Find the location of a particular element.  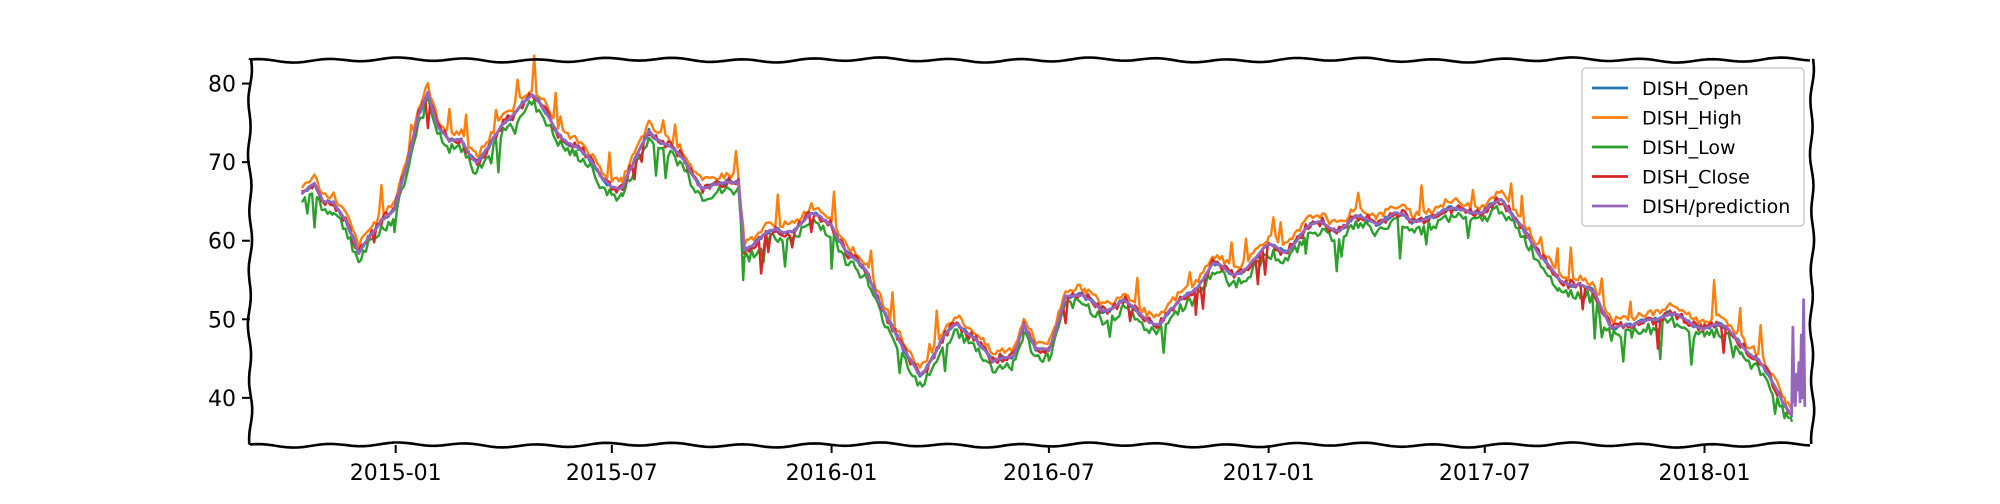

legend-label: DISH_Close is located at coordinates (1696, 178).